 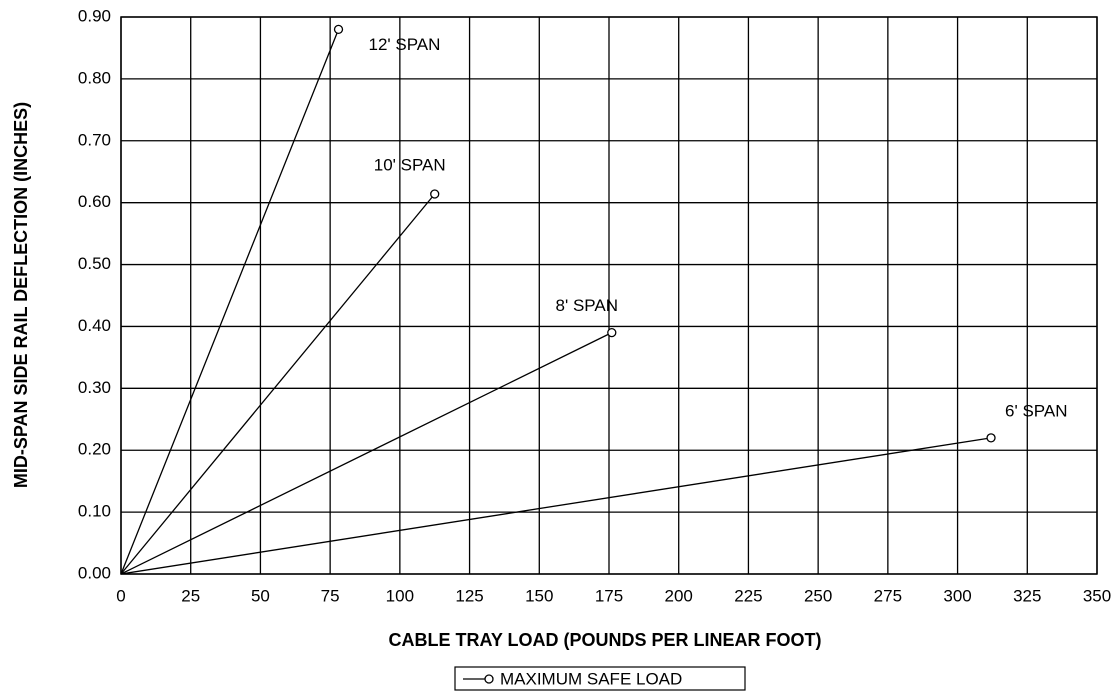 What do you see at coordinates (94, 511) in the screenshot?
I see `y-tick-label: 0.10` at bounding box center [94, 511].